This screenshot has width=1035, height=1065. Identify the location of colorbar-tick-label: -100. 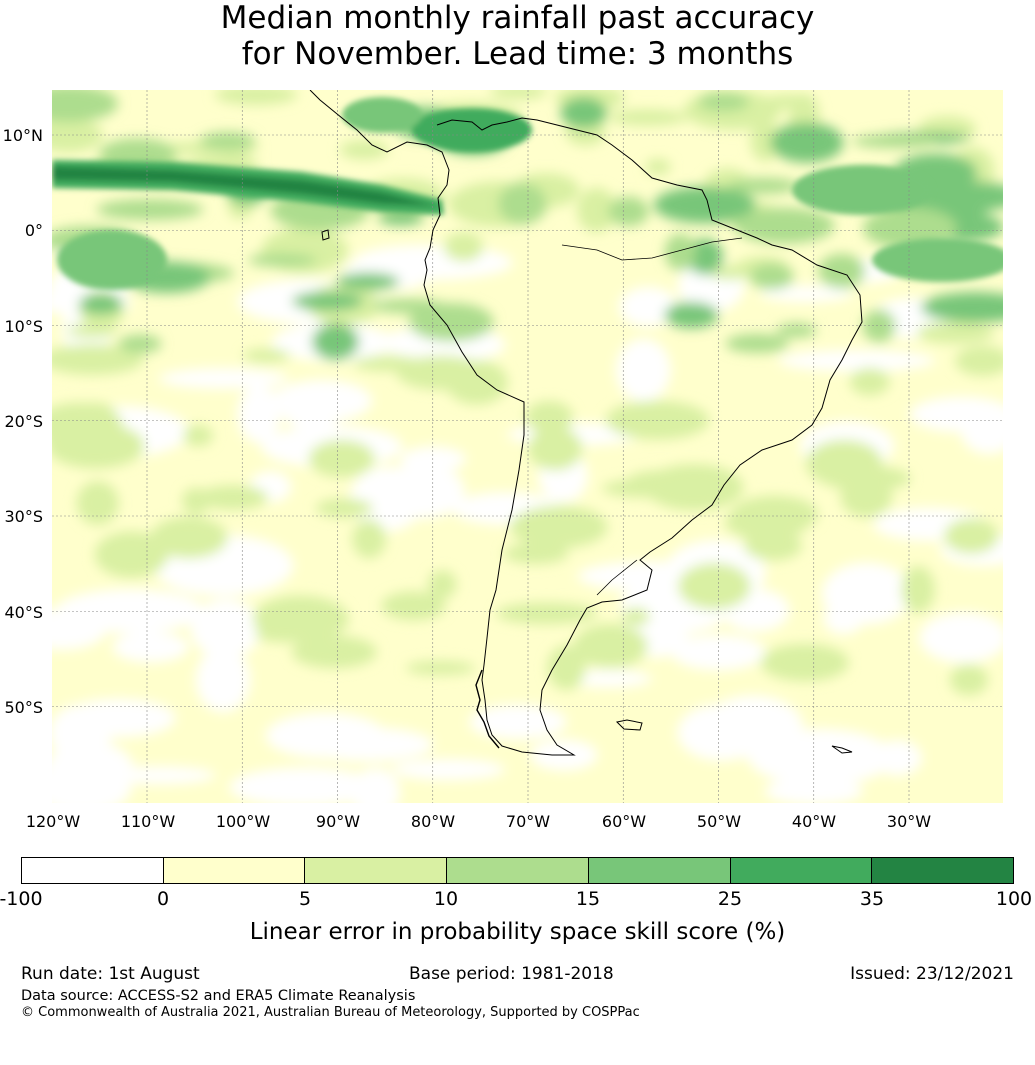
(21, 899).